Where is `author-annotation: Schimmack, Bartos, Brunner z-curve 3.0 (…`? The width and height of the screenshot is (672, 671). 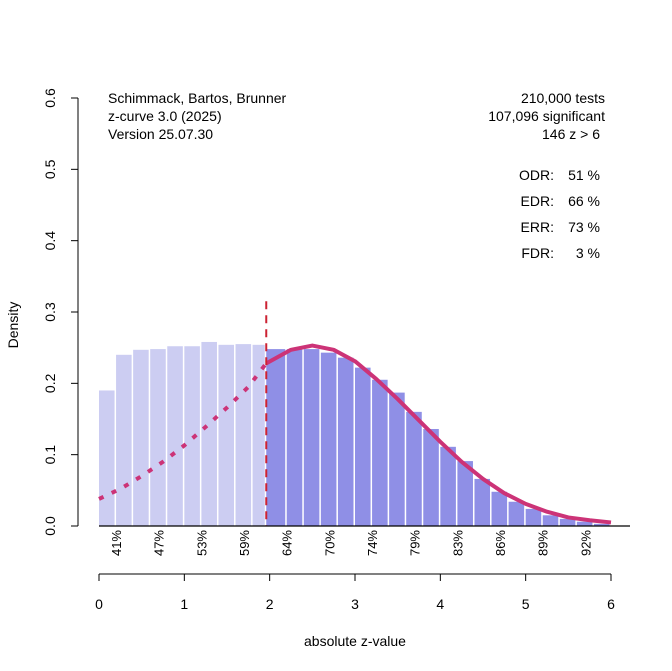
author-annotation: Schimmack, Bartos, Brunner z-curve 3.0 (… is located at coordinates (197, 116).